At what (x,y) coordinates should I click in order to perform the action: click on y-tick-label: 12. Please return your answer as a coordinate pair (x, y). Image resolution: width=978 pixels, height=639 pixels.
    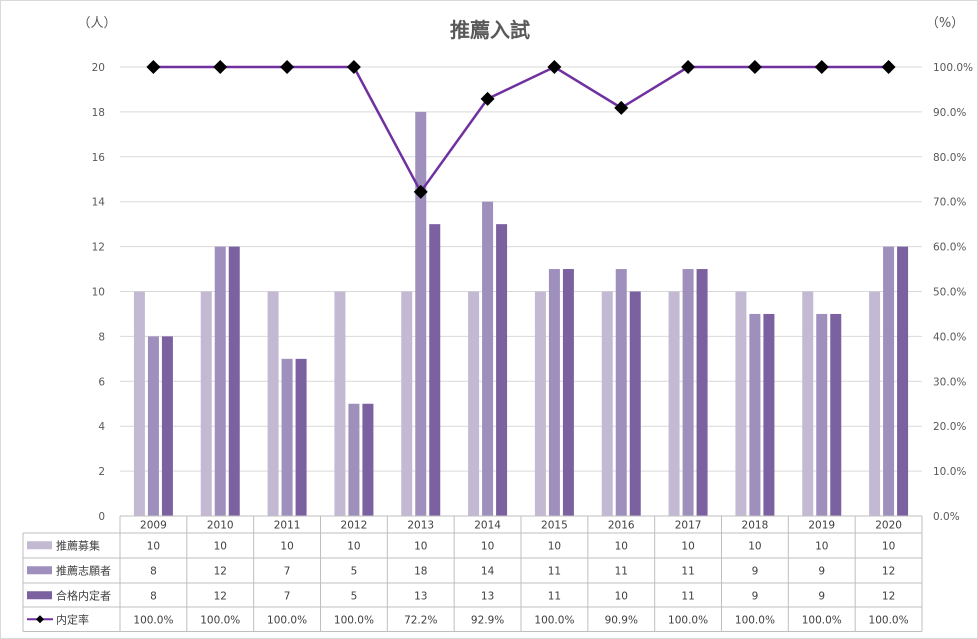
    Looking at the image, I should click on (98, 248).